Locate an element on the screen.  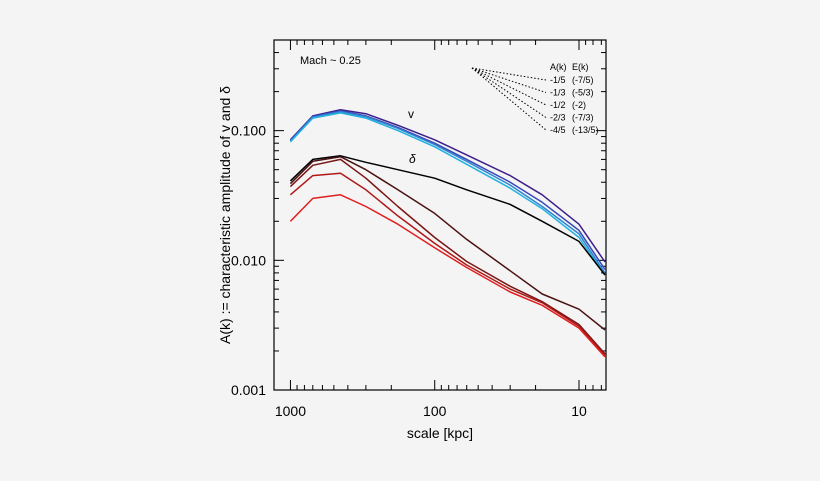
legend-row-e: (-7/5) is located at coordinates (583, 80).